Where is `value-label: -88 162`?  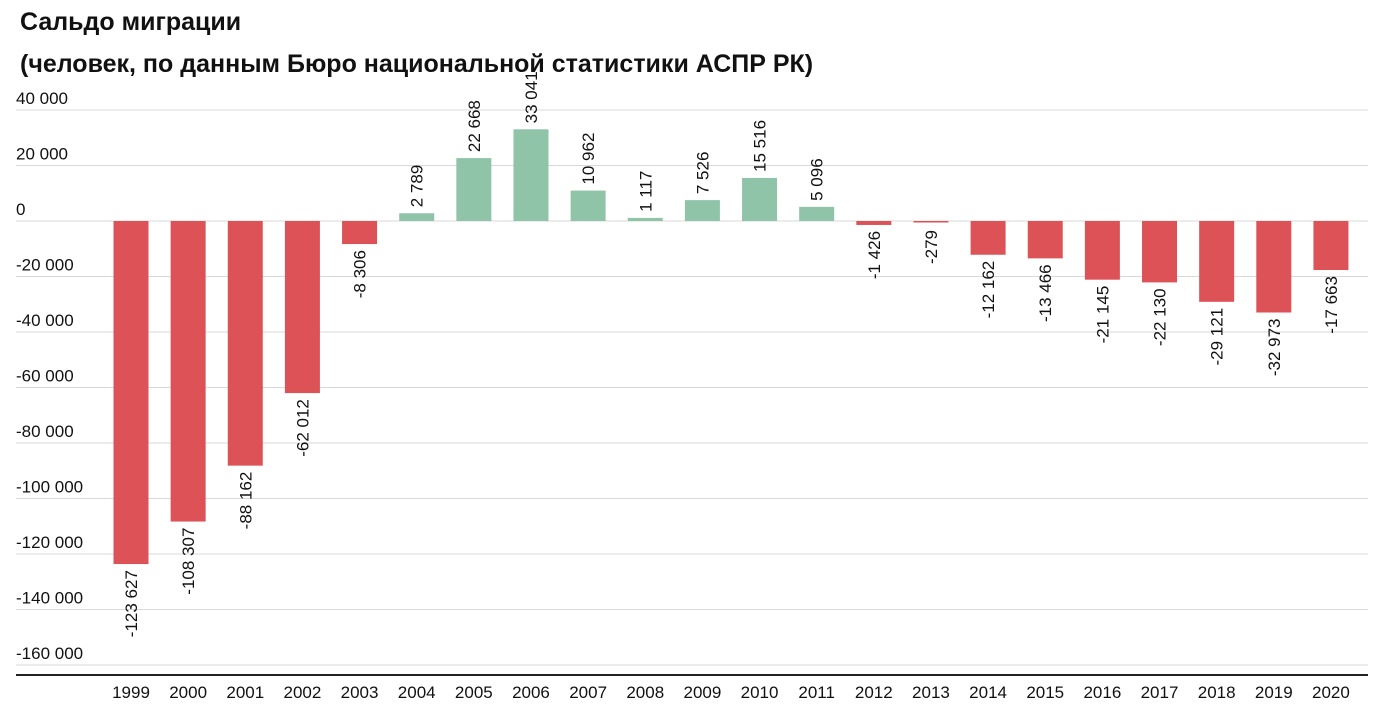
value-label: -88 162 is located at coordinates (245, 501).